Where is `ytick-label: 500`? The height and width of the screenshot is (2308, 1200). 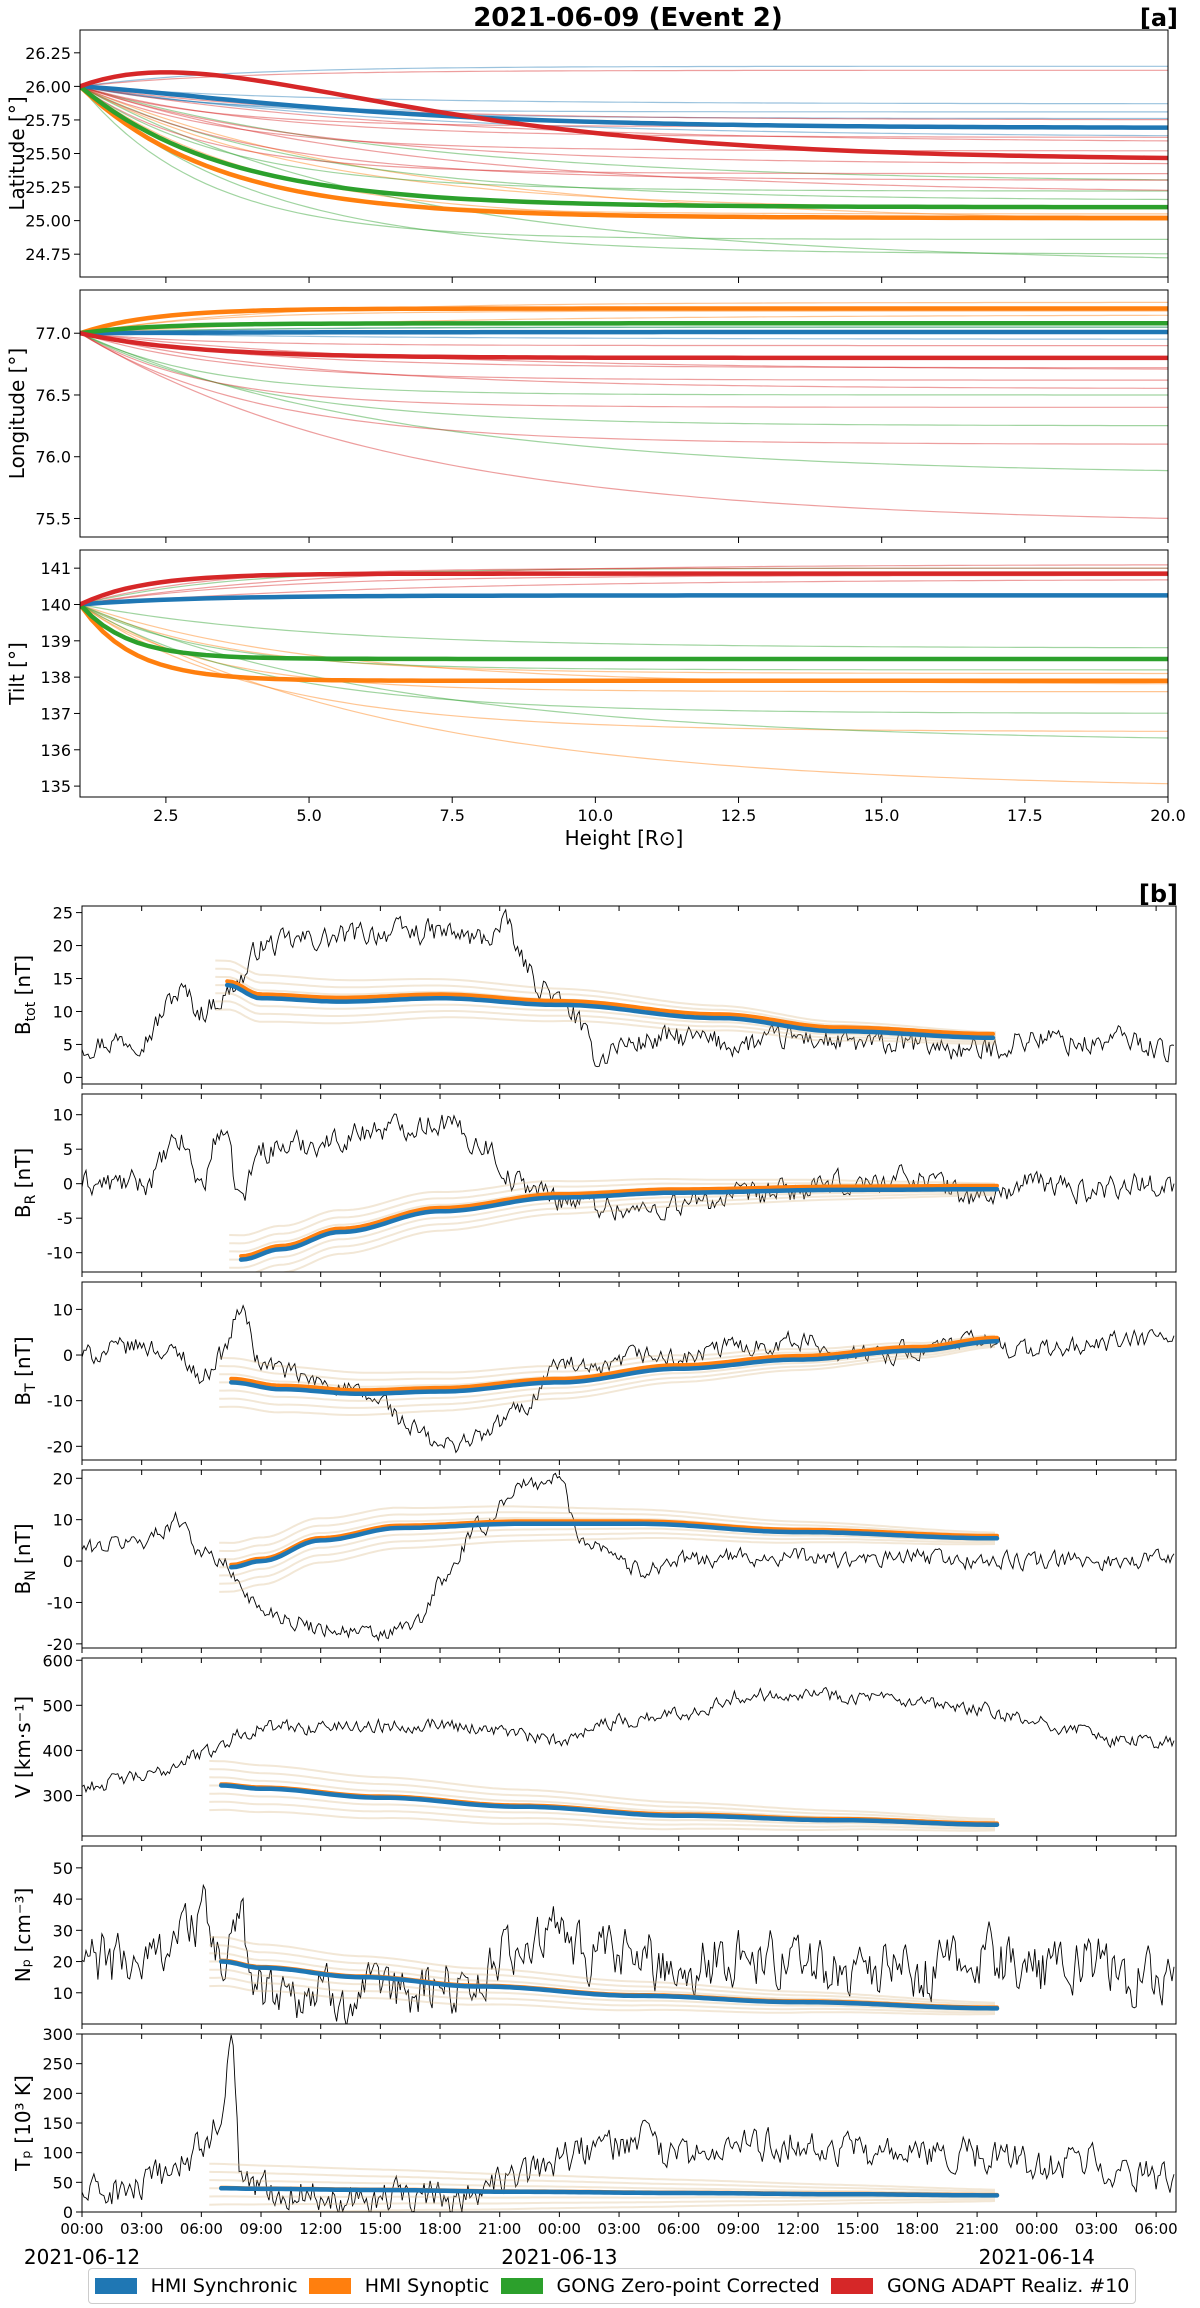 ytick-label: 500 is located at coordinates (57, 1705).